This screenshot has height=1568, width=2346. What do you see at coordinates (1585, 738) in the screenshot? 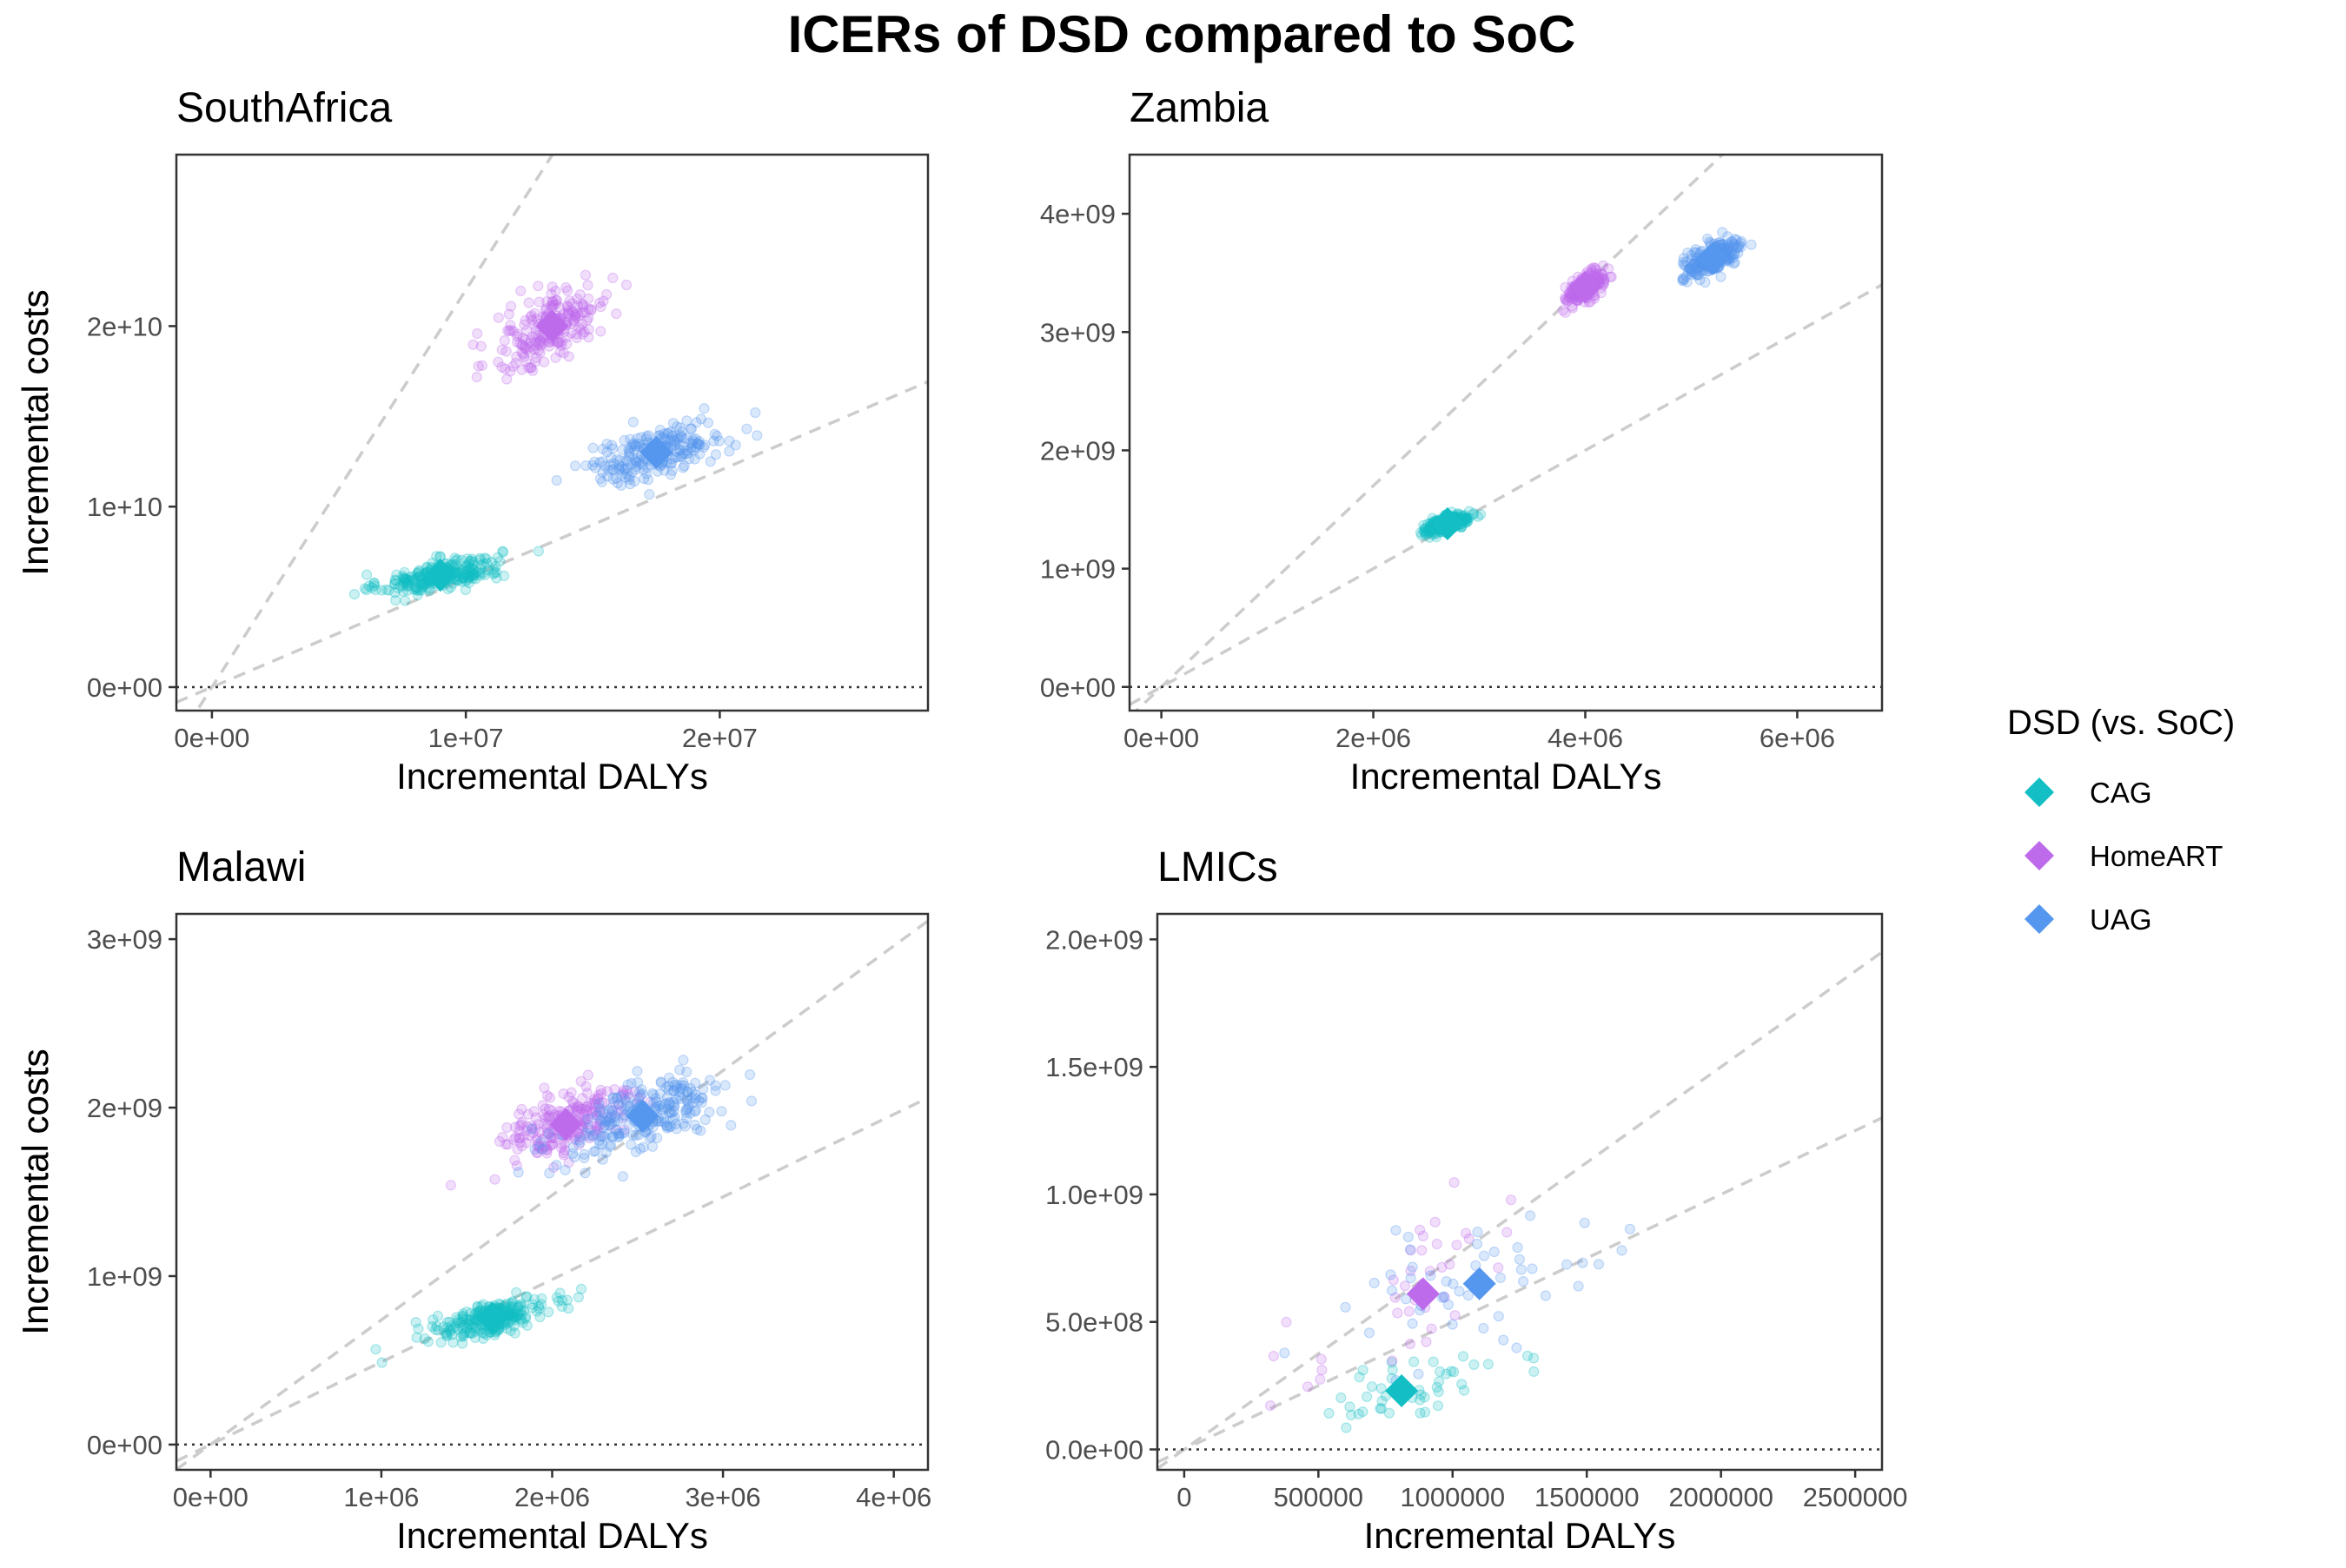
I see `x-tick-label: 4e+06` at bounding box center [1585, 738].